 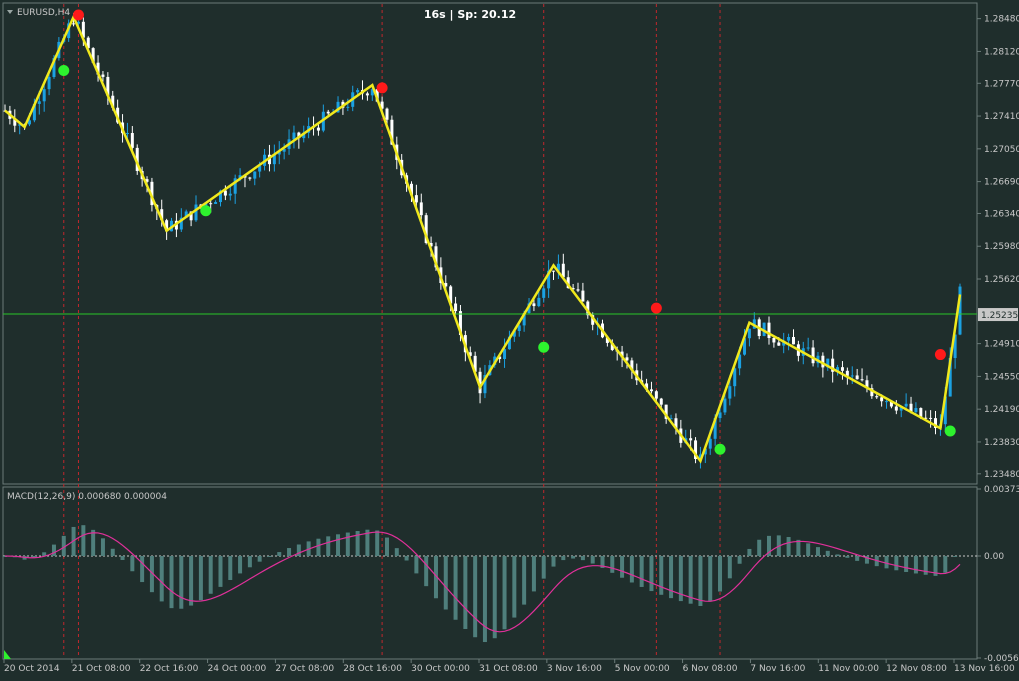 I want to click on price-tick-label: 1.26340, so click(x=1001, y=214).